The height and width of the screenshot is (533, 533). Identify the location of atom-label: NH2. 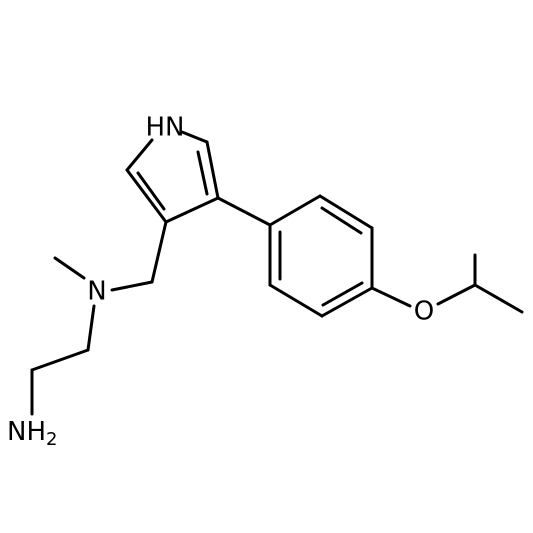
(32, 434).